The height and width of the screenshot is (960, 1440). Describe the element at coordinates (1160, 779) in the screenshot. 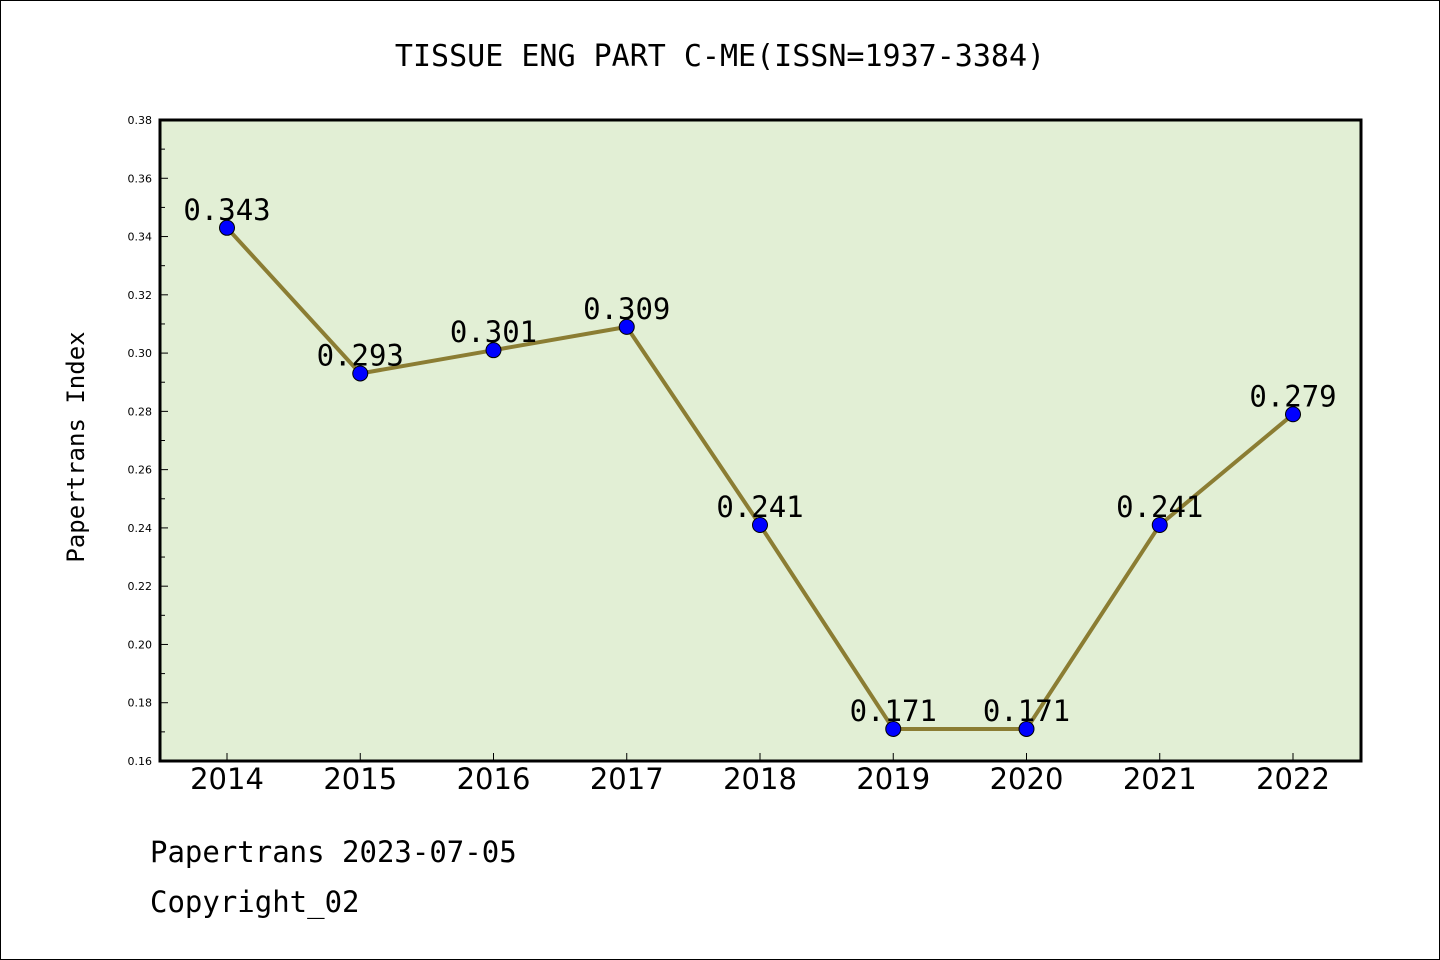

I see `x-tick-label: 2021` at that location.